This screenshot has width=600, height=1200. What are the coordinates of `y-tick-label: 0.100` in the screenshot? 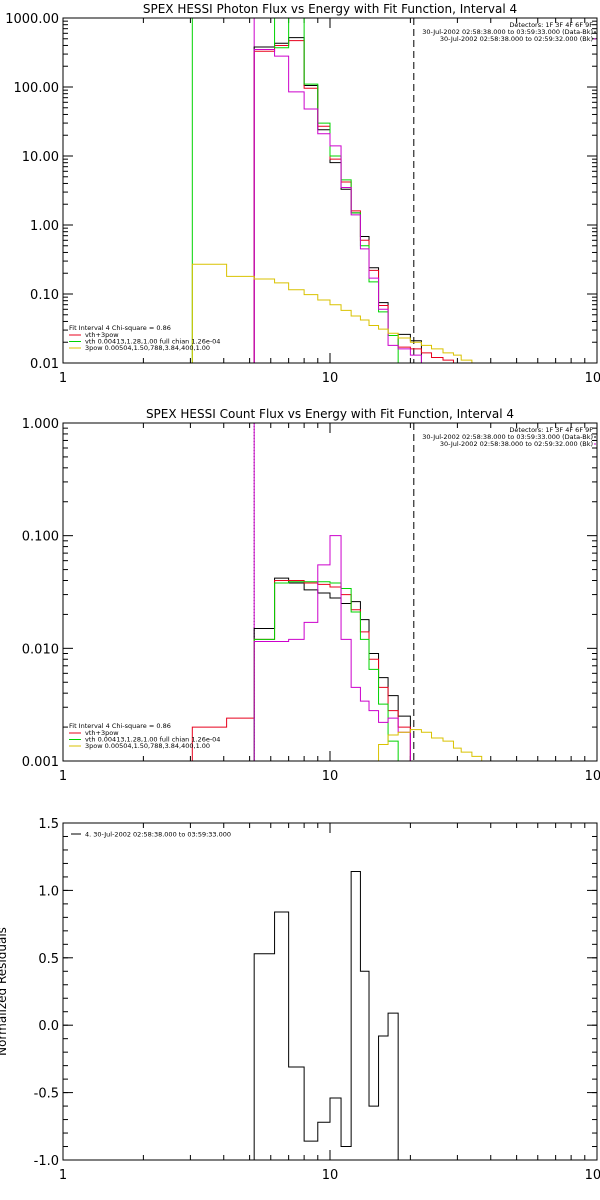 It's located at (40, 537).